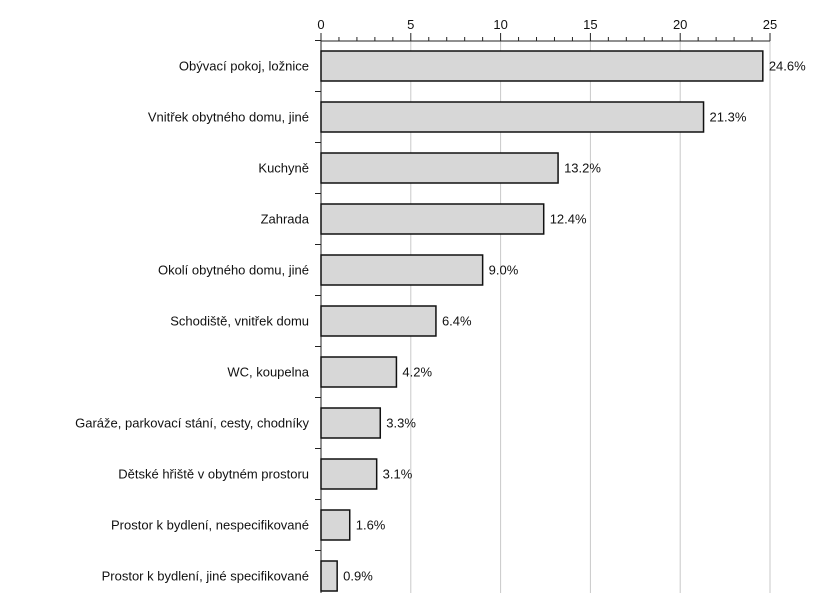 The width and height of the screenshot is (831, 593). What do you see at coordinates (590, 24) in the screenshot?
I see `x-tick-label: 15` at bounding box center [590, 24].